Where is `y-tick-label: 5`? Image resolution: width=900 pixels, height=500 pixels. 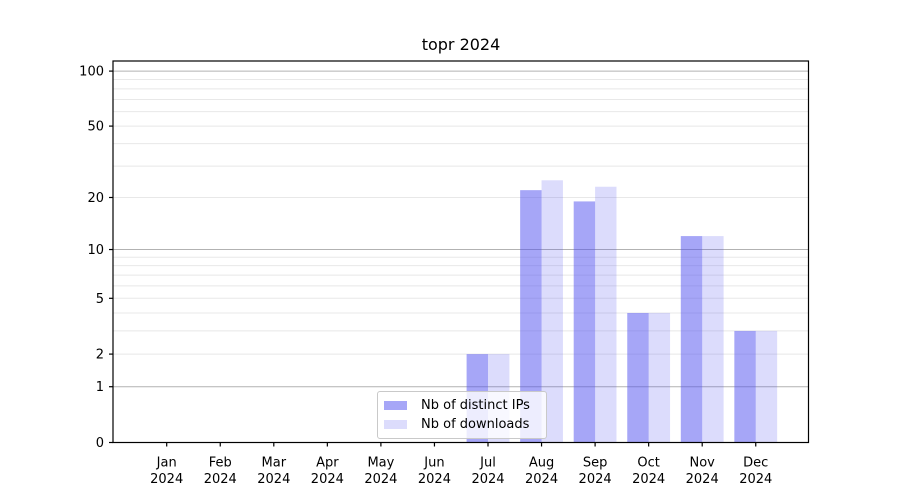 y-tick-label: 5 is located at coordinates (100, 299).